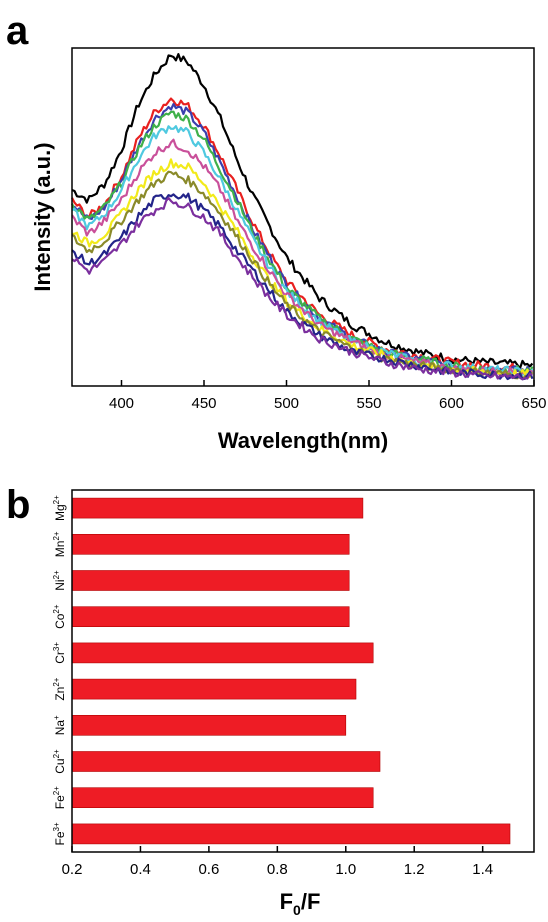 The image size is (548, 922). Describe the element at coordinates (56, 717) in the screenshot. I see `category-label-charge: +` at that location.